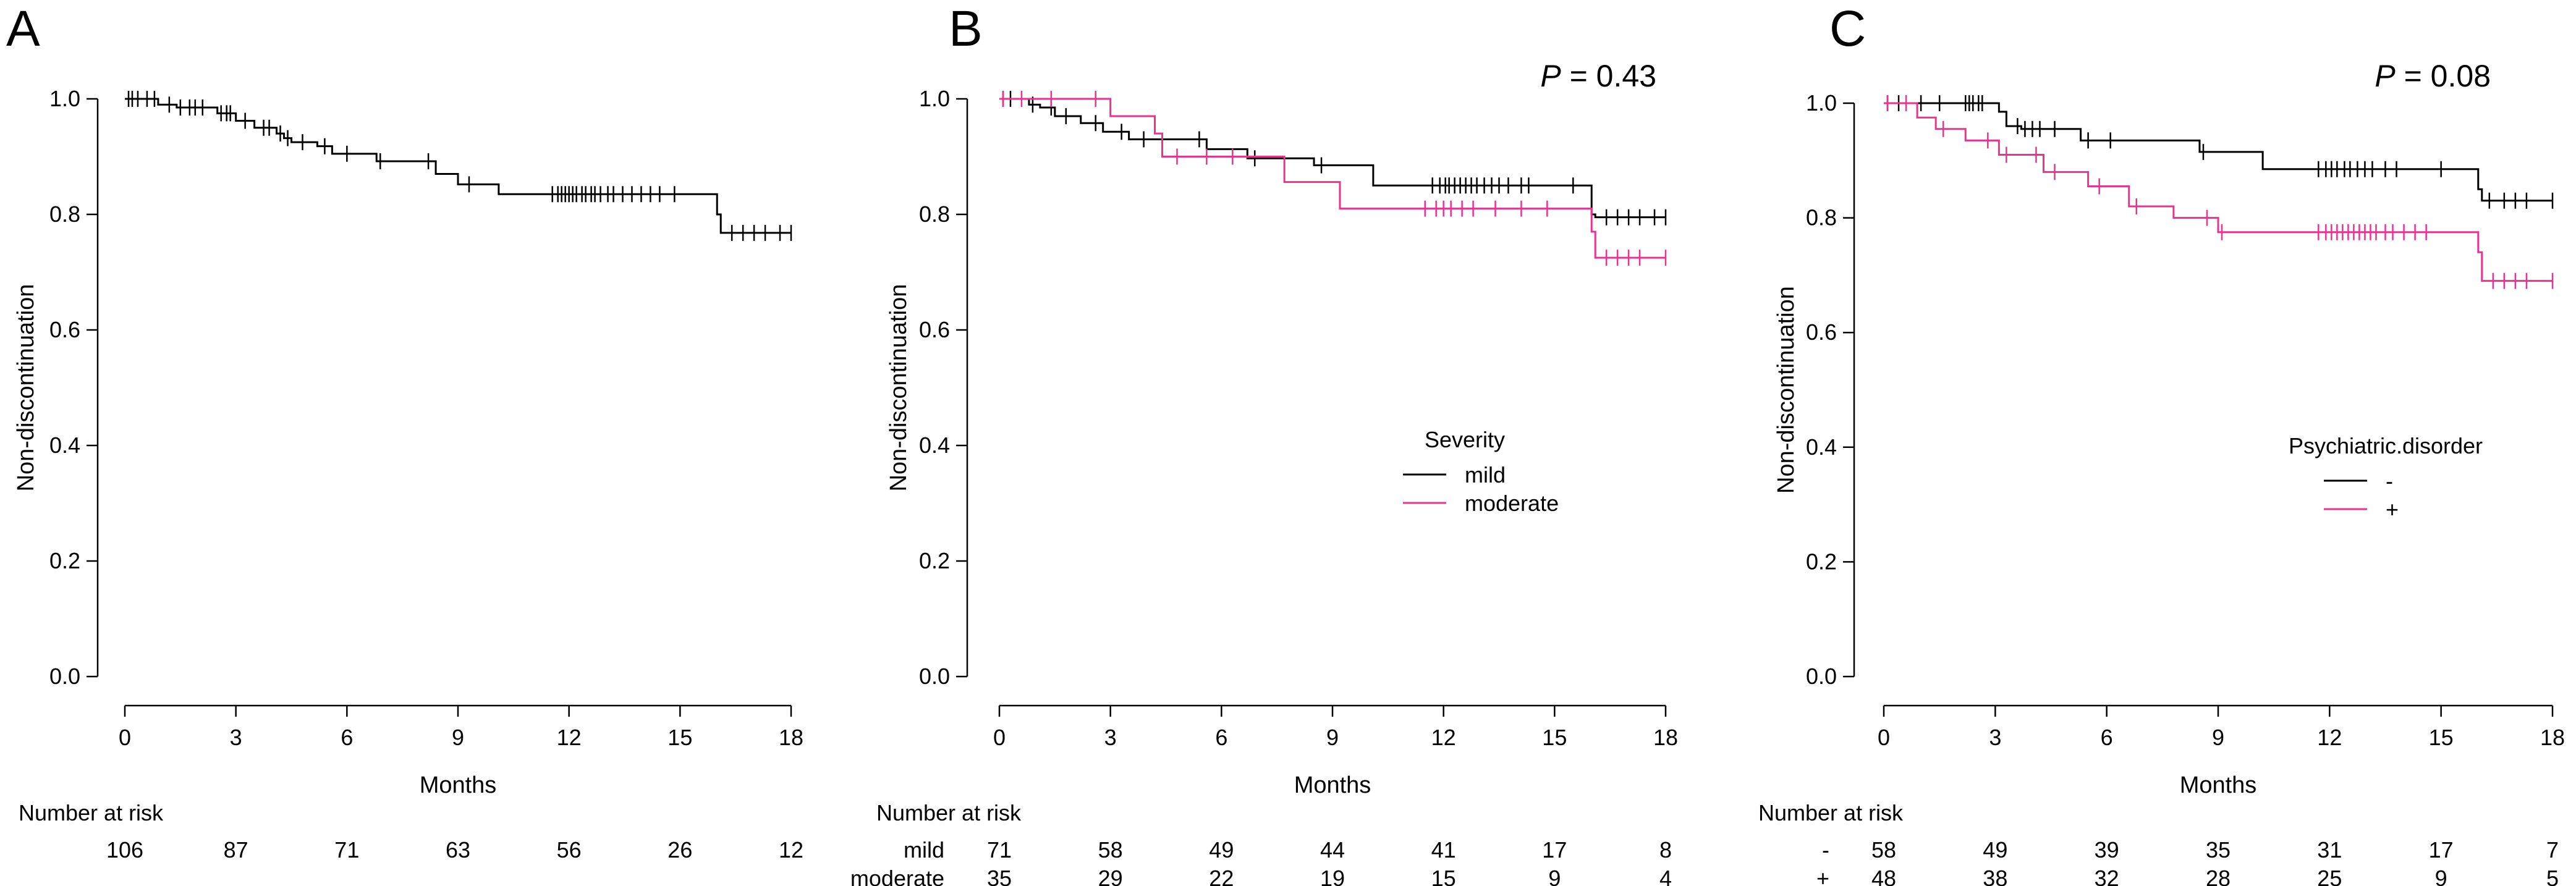 This screenshot has height=886, width=2576. Describe the element at coordinates (2552, 876) in the screenshot. I see `risk-count: 5` at that location.